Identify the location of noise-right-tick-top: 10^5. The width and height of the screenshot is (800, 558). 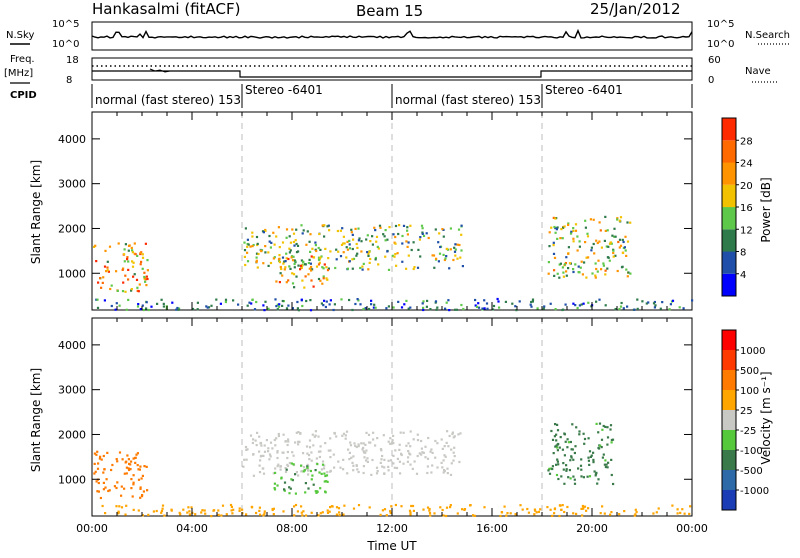
(720, 24).